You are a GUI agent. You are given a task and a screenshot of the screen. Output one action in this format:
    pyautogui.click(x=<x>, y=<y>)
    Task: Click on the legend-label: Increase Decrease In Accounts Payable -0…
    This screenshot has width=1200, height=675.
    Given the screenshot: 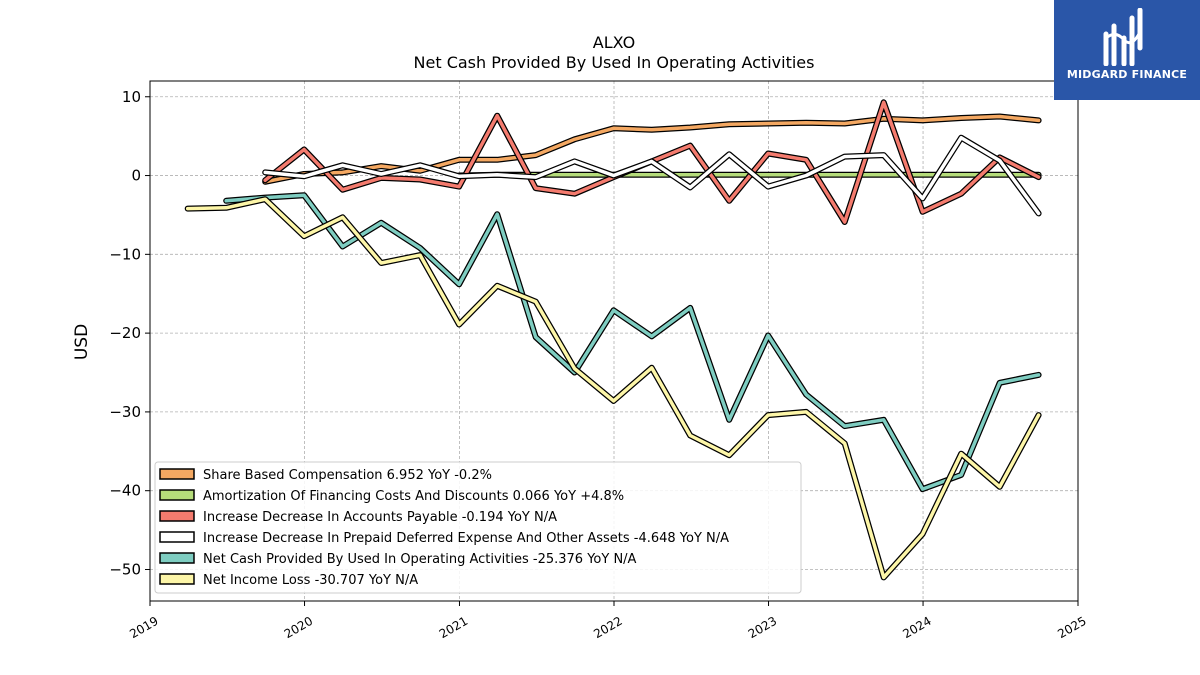 What is the action you would take?
    pyautogui.click(x=380, y=517)
    